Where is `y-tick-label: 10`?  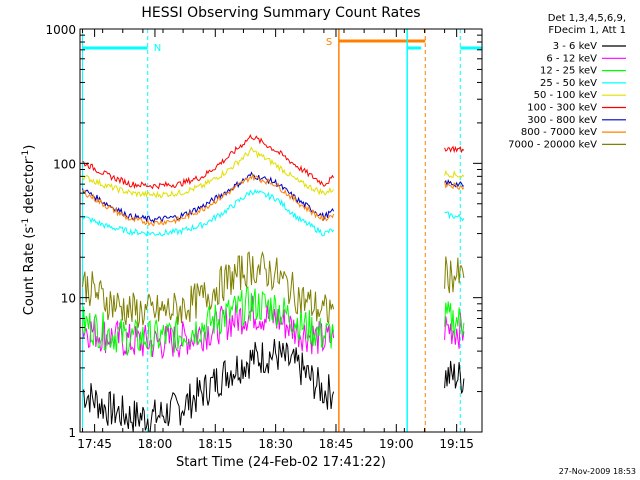 y-tick-label: 10 is located at coordinates (68, 299).